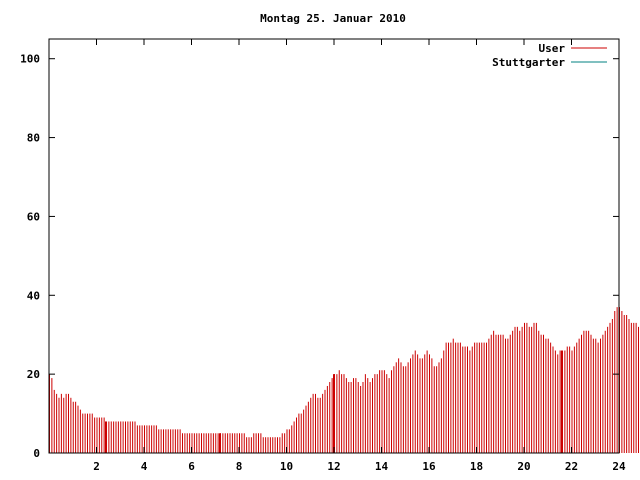 The image size is (640, 480). I want to click on y-tick-label: 40, so click(33, 295).